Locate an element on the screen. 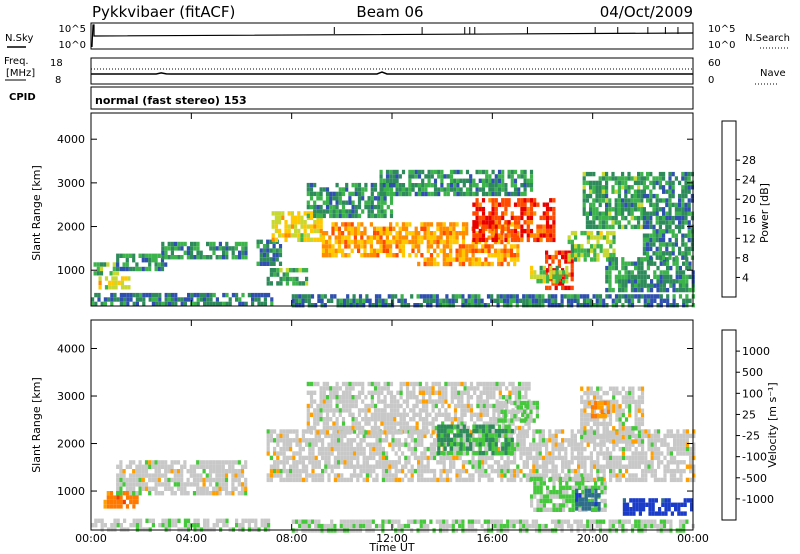 The width and height of the screenshot is (800, 554). echo-region is located at coordinates (588, 499).